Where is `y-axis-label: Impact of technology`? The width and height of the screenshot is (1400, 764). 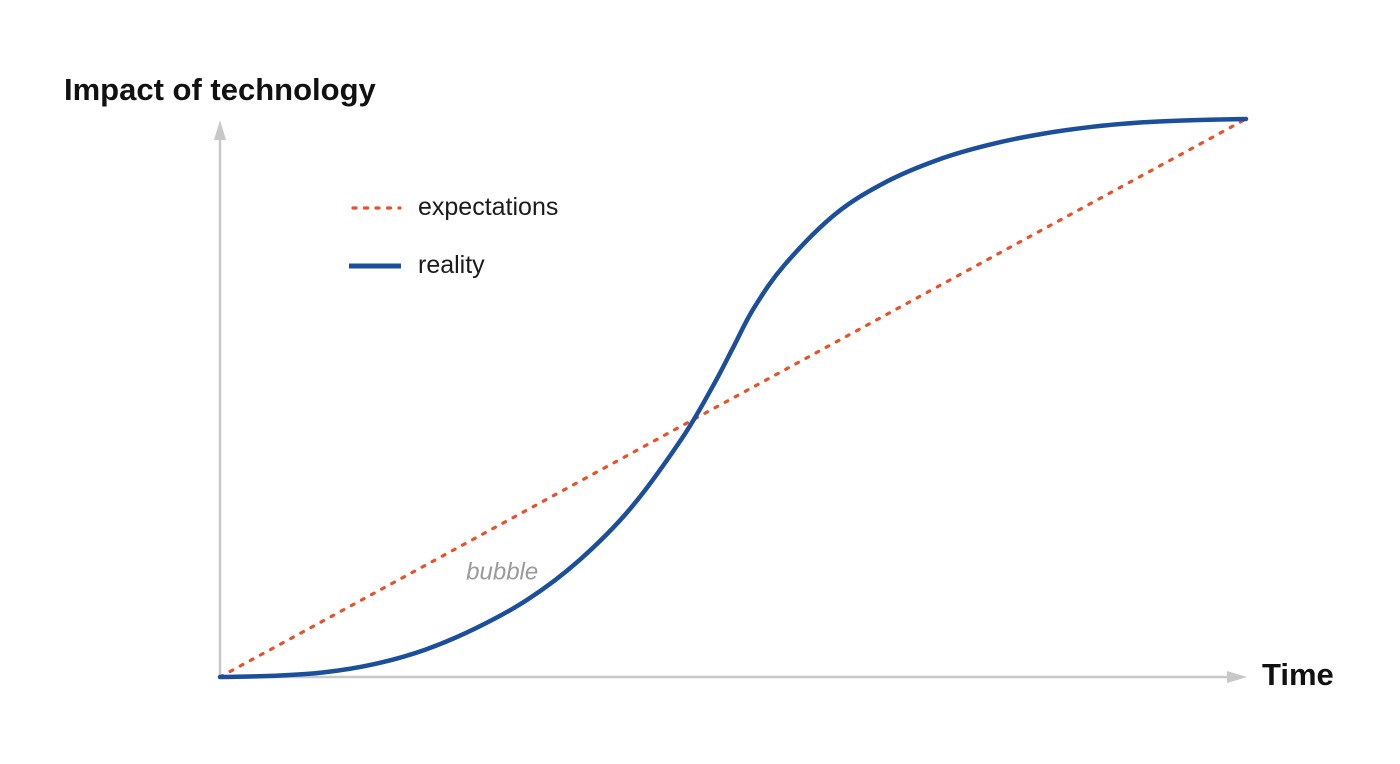 y-axis-label: Impact of technology is located at coordinates (220, 89).